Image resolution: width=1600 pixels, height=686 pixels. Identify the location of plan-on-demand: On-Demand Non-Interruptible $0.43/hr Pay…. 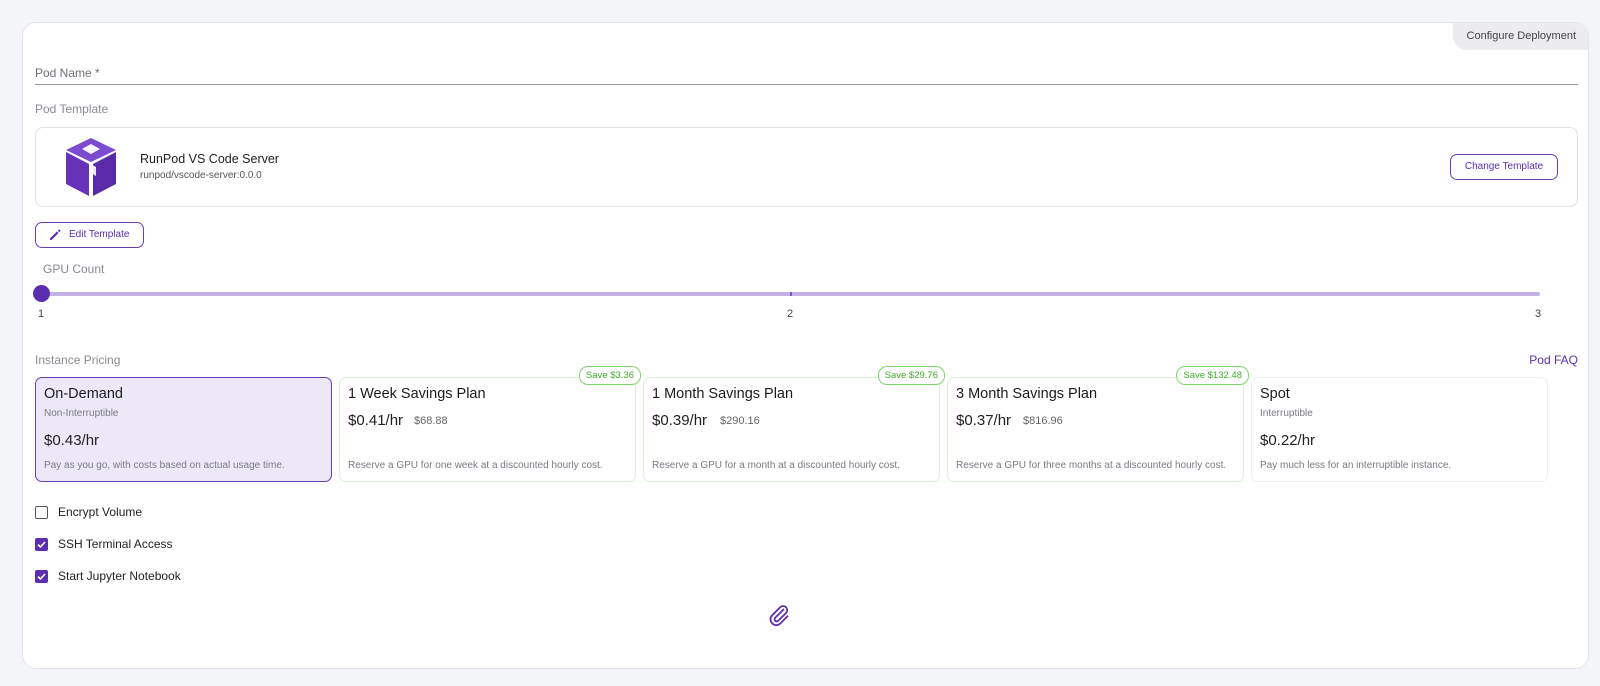
(183, 429).